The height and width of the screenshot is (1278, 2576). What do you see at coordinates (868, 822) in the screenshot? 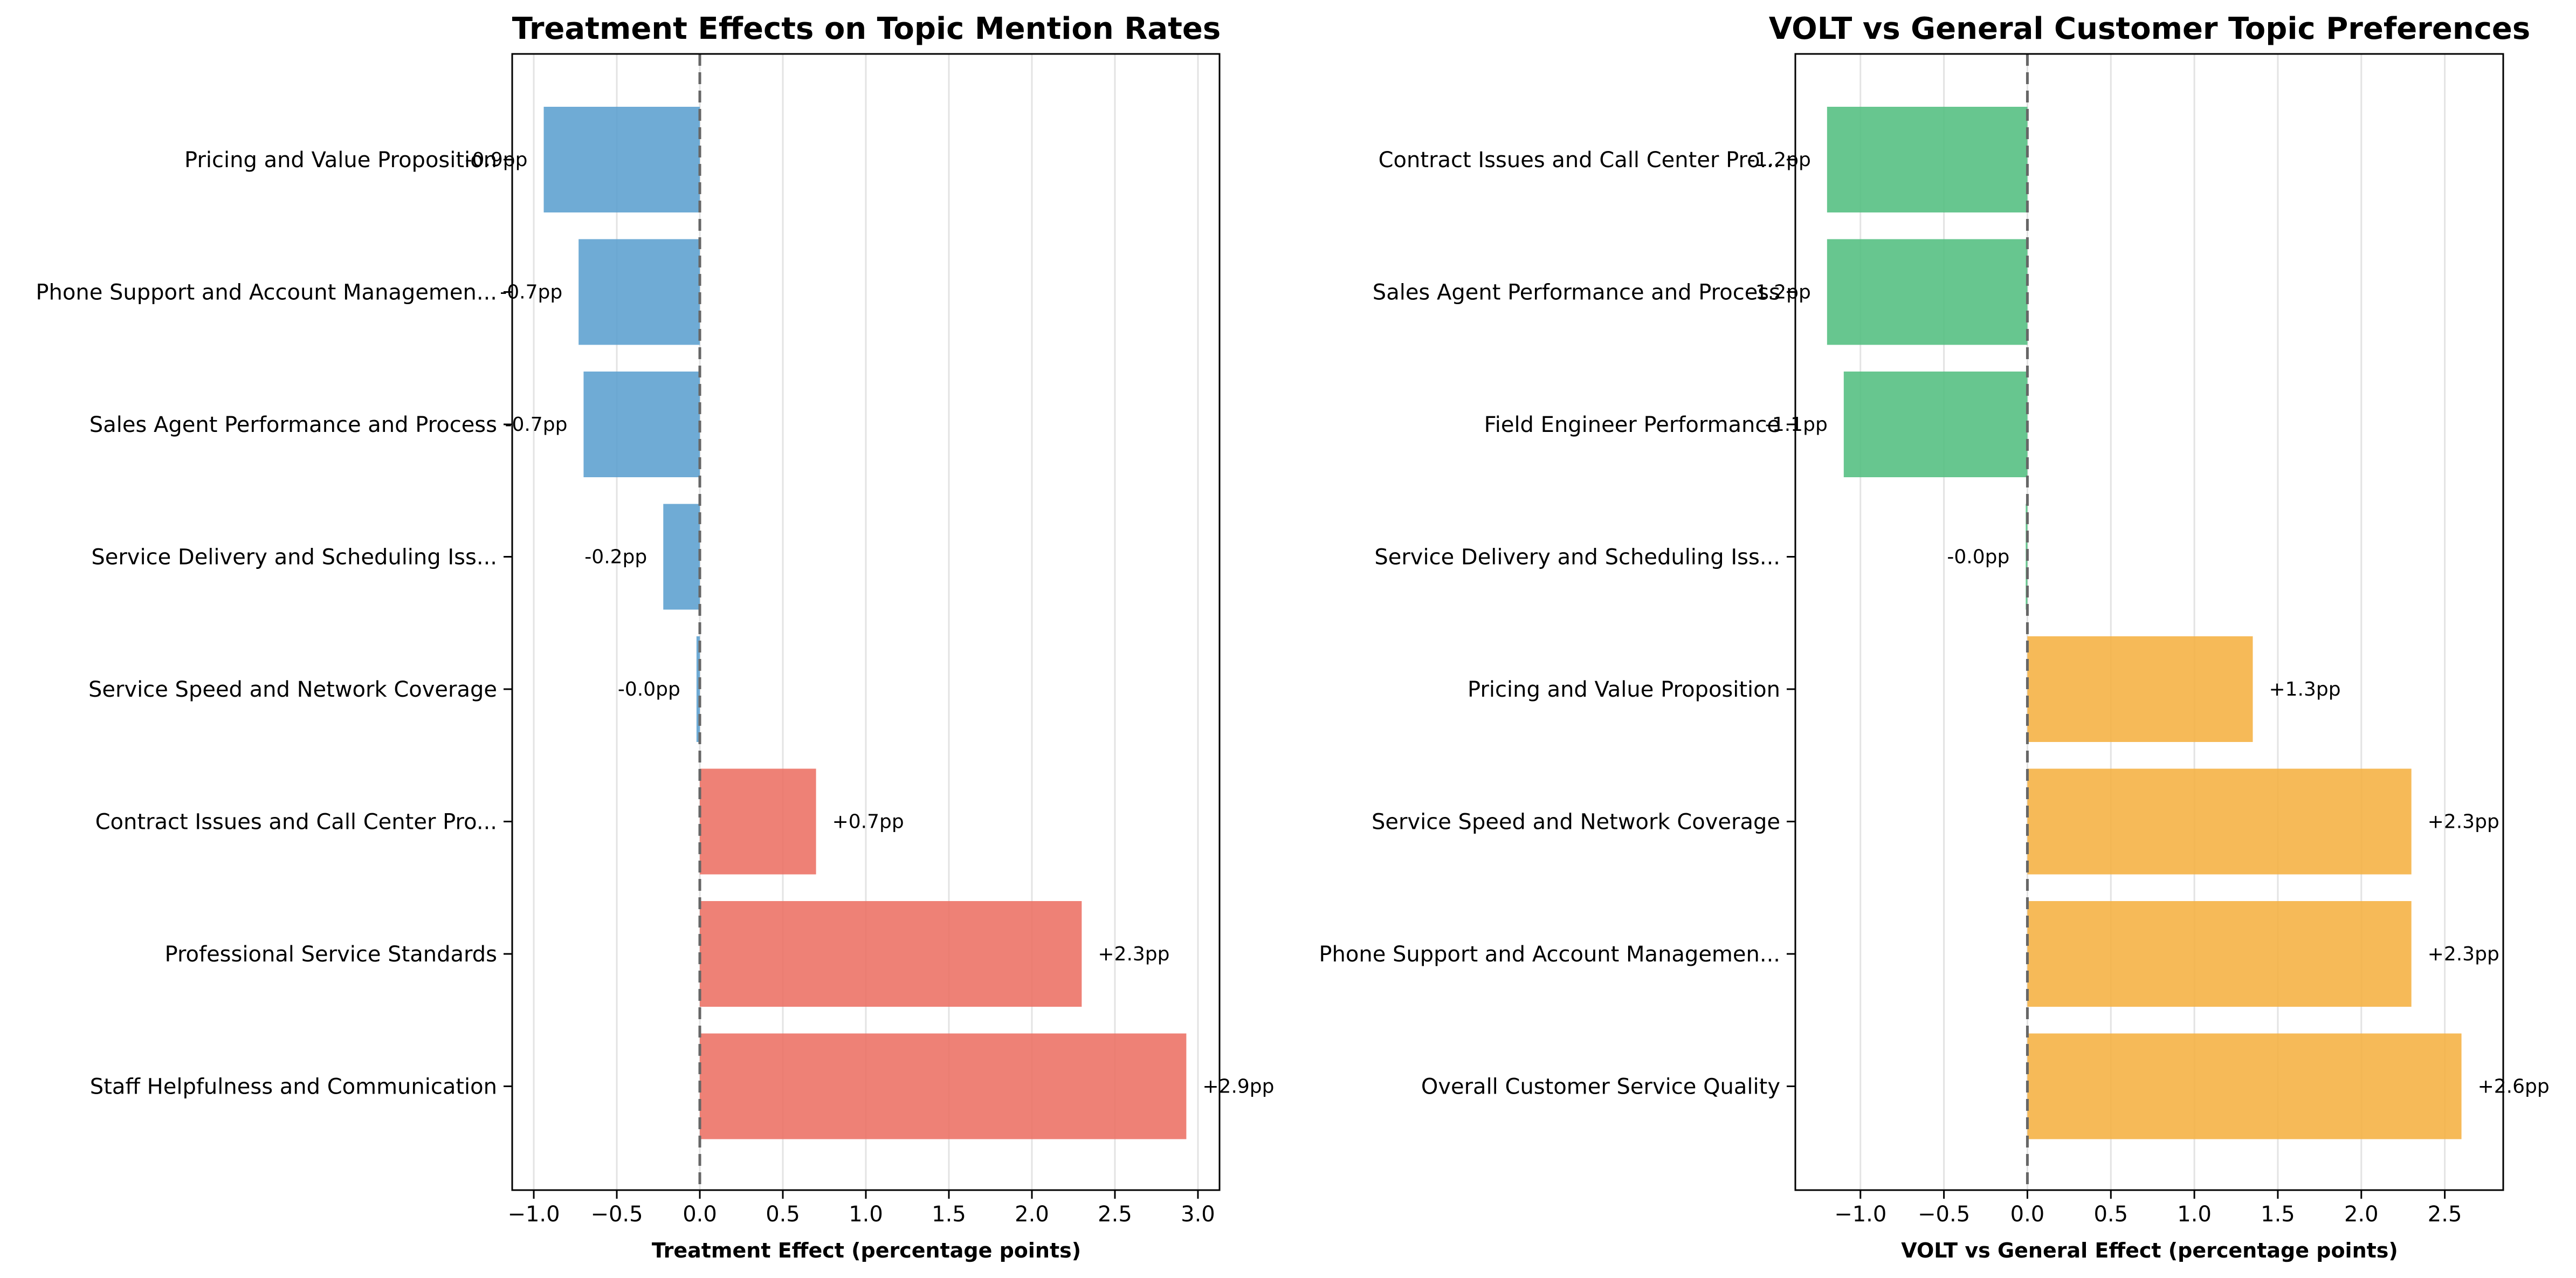
I see `data-label: +0.7pp` at bounding box center [868, 822].